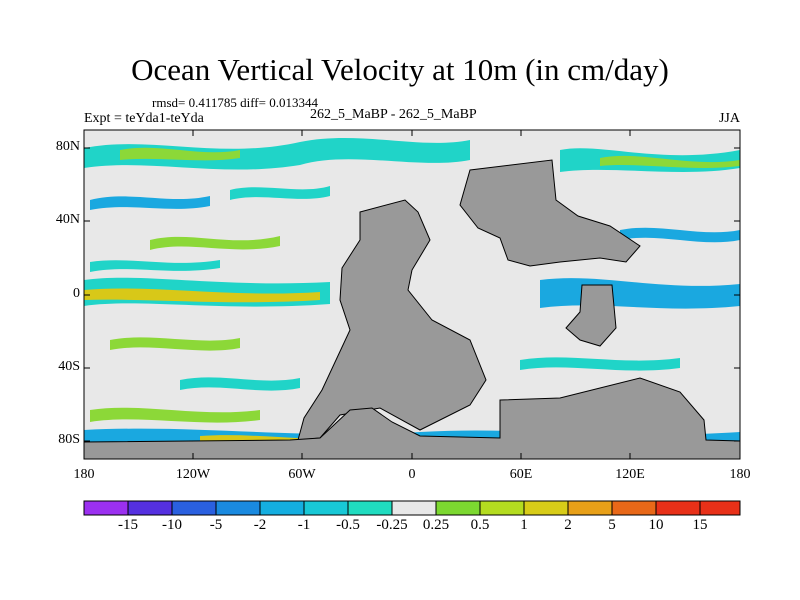 The height and width of the screenshot is (600, 800). Describe the element at coordinates (69, 366) in the screenshot. I see `lat-label-40s: 40S` at that location.